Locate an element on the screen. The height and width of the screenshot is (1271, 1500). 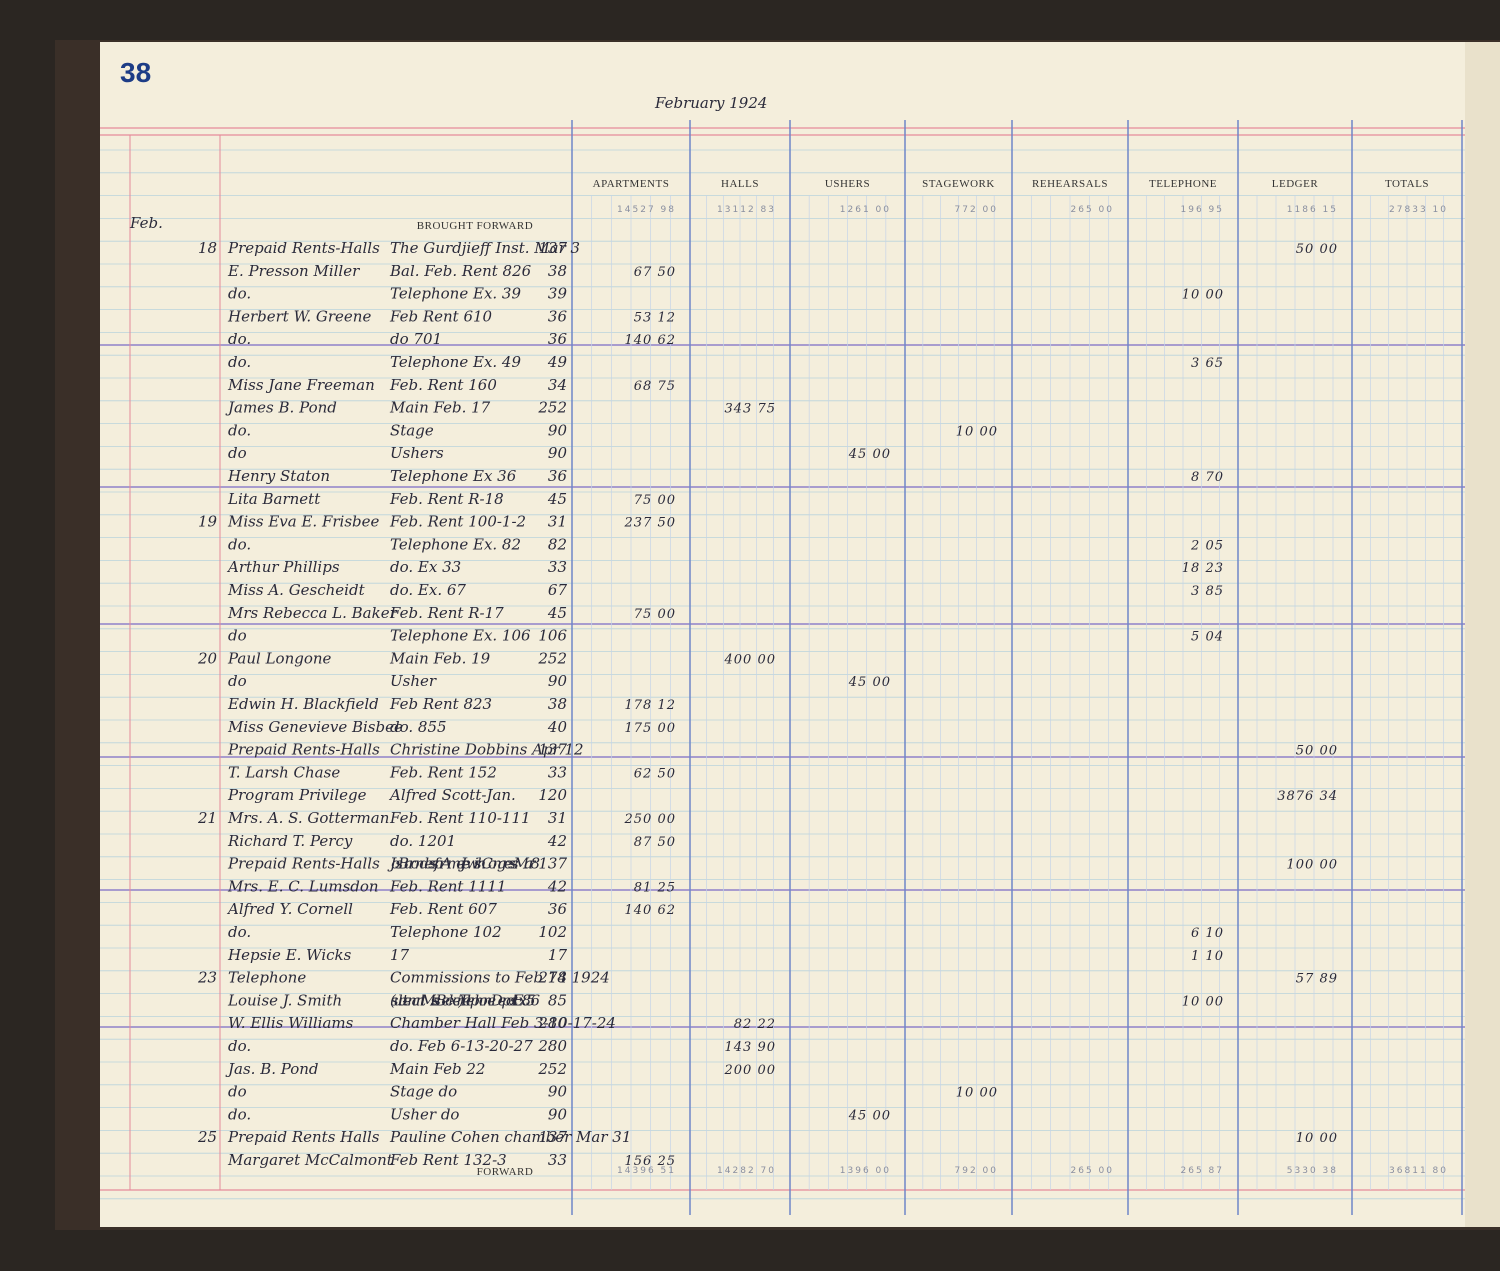
name: Miss Jane Freeman is located at coordinates (301, 385).